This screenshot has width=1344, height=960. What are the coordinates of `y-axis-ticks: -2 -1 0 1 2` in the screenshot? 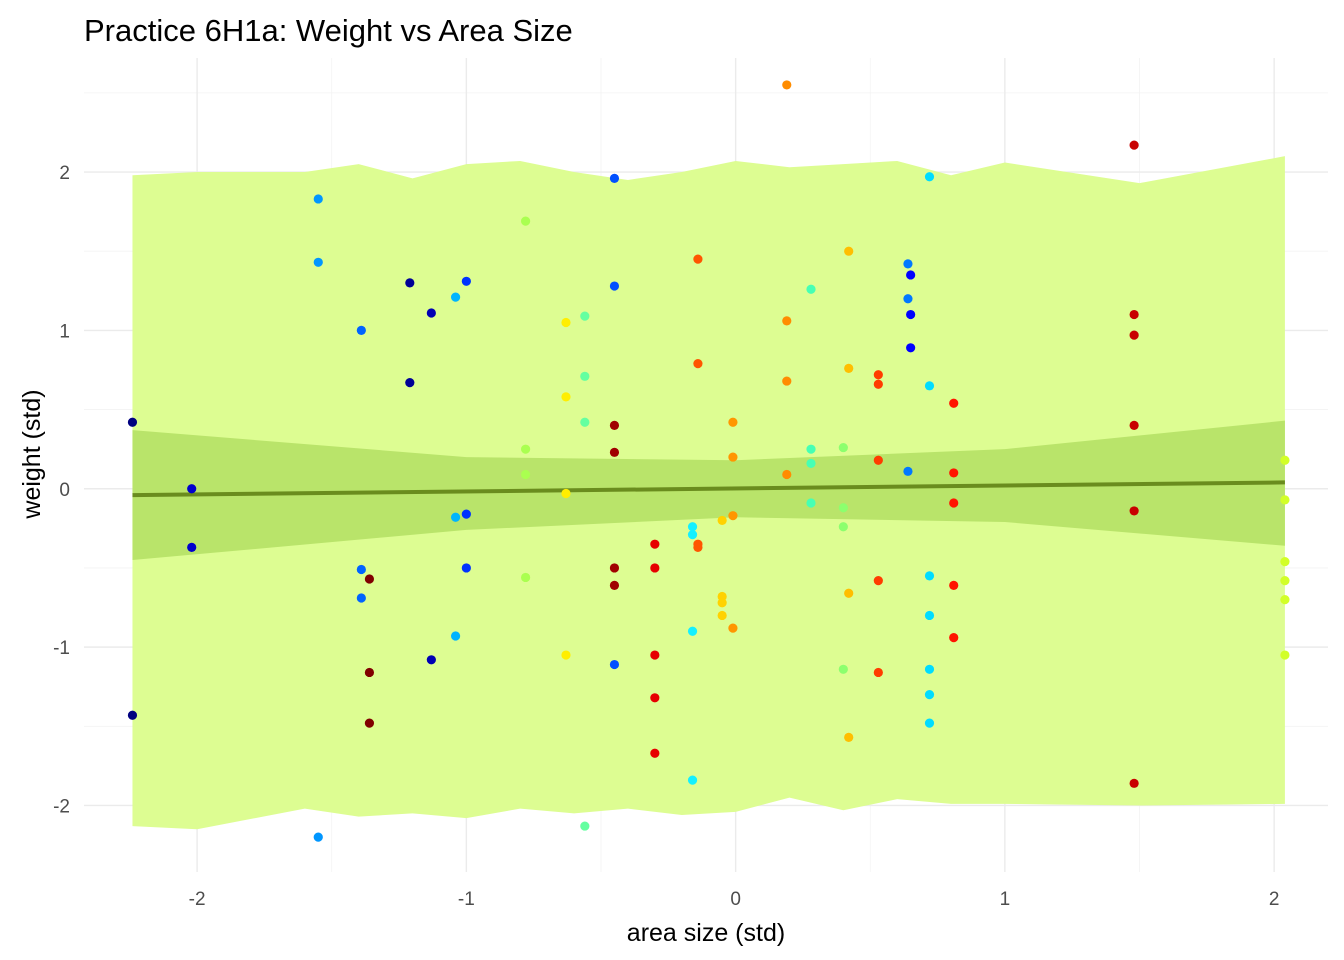 It's located at (61, 490).